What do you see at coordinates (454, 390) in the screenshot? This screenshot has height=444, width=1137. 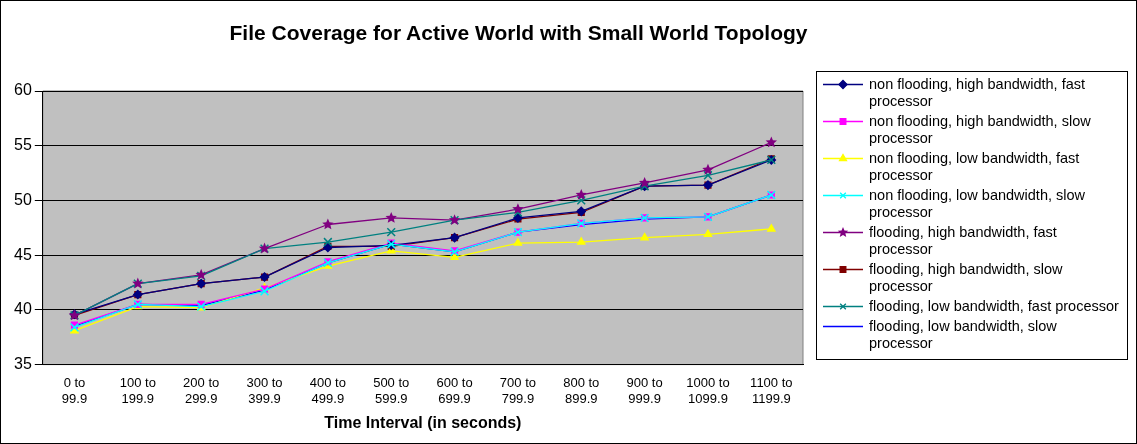 I see `x-tick-label: 600 to 699.9` at bounding box center [454, 390].